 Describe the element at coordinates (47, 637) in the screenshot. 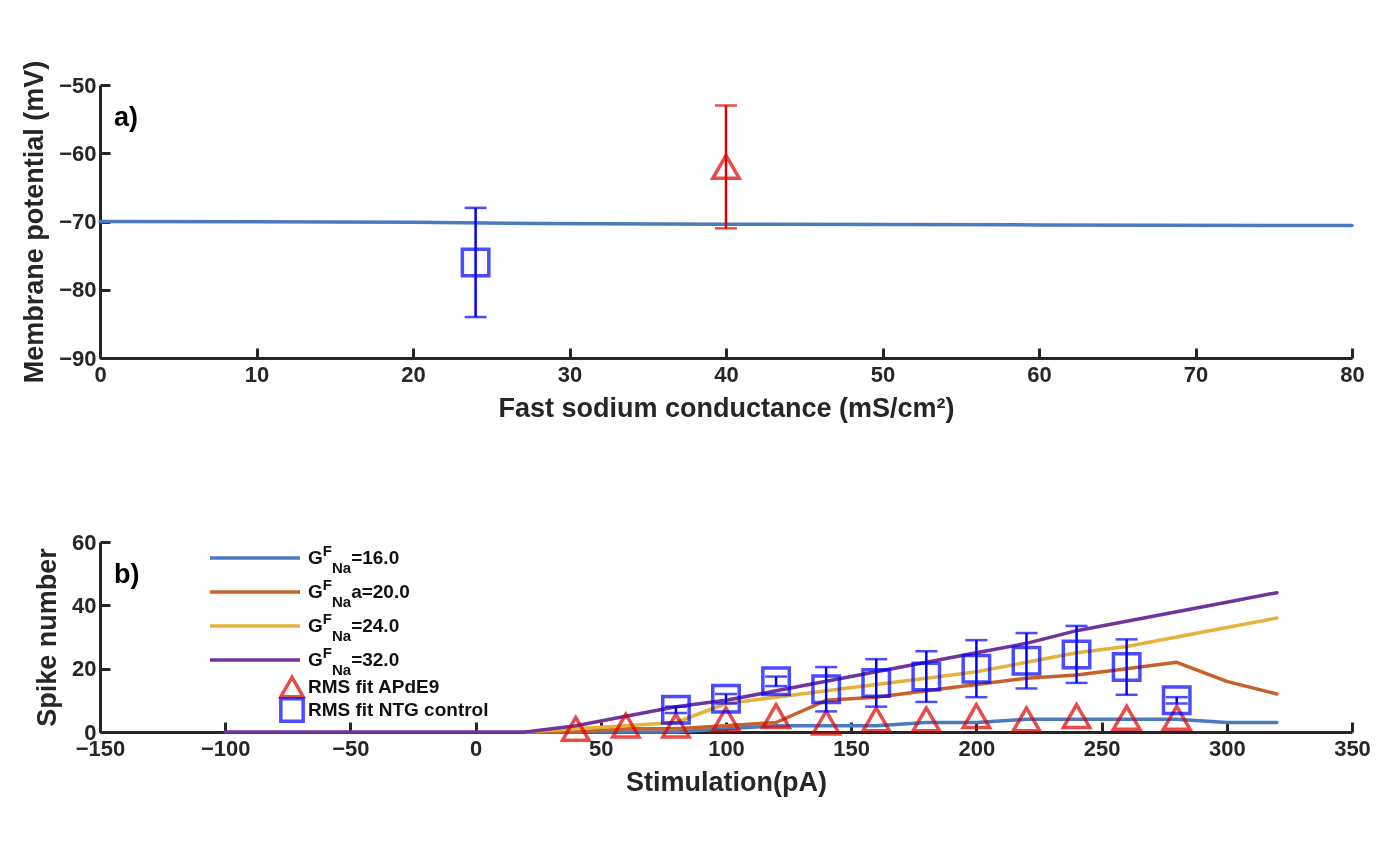

I see `y-axis-title: Spike number` at that location.